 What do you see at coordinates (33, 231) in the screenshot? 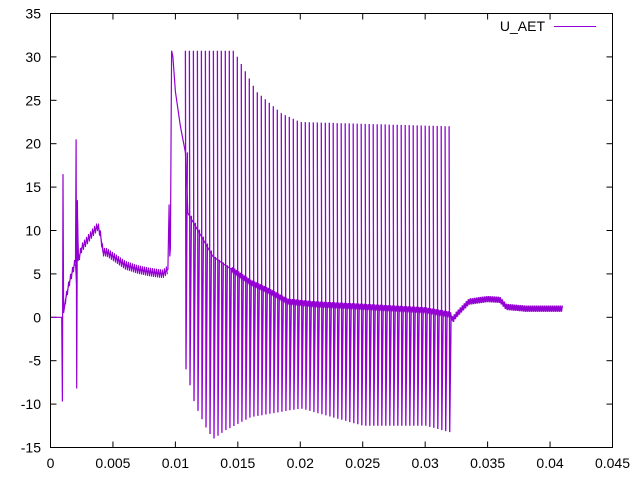
I see `y-tick-label: 10` at bounding box center [33, 231].